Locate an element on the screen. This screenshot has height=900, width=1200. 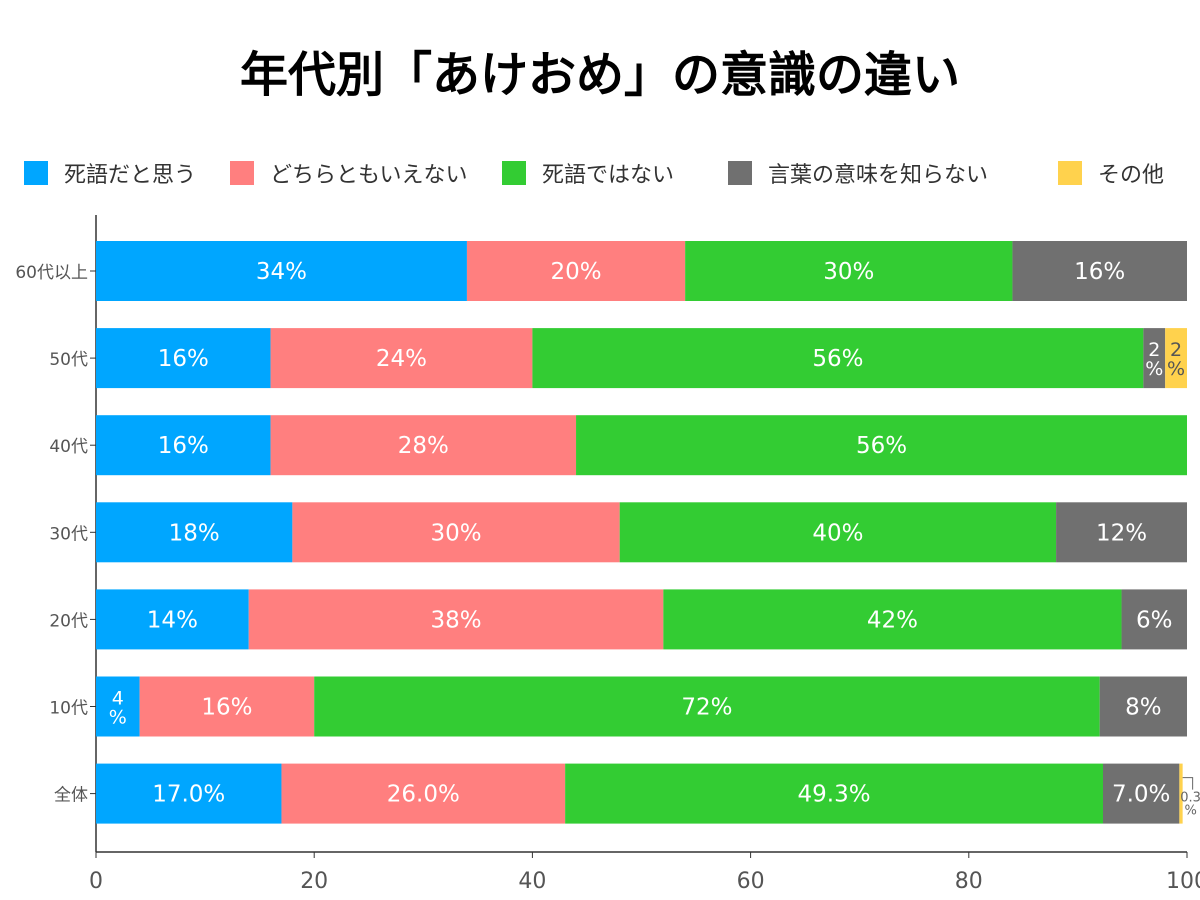
x-tick-label: 40 is located at coordinates (532, 881).